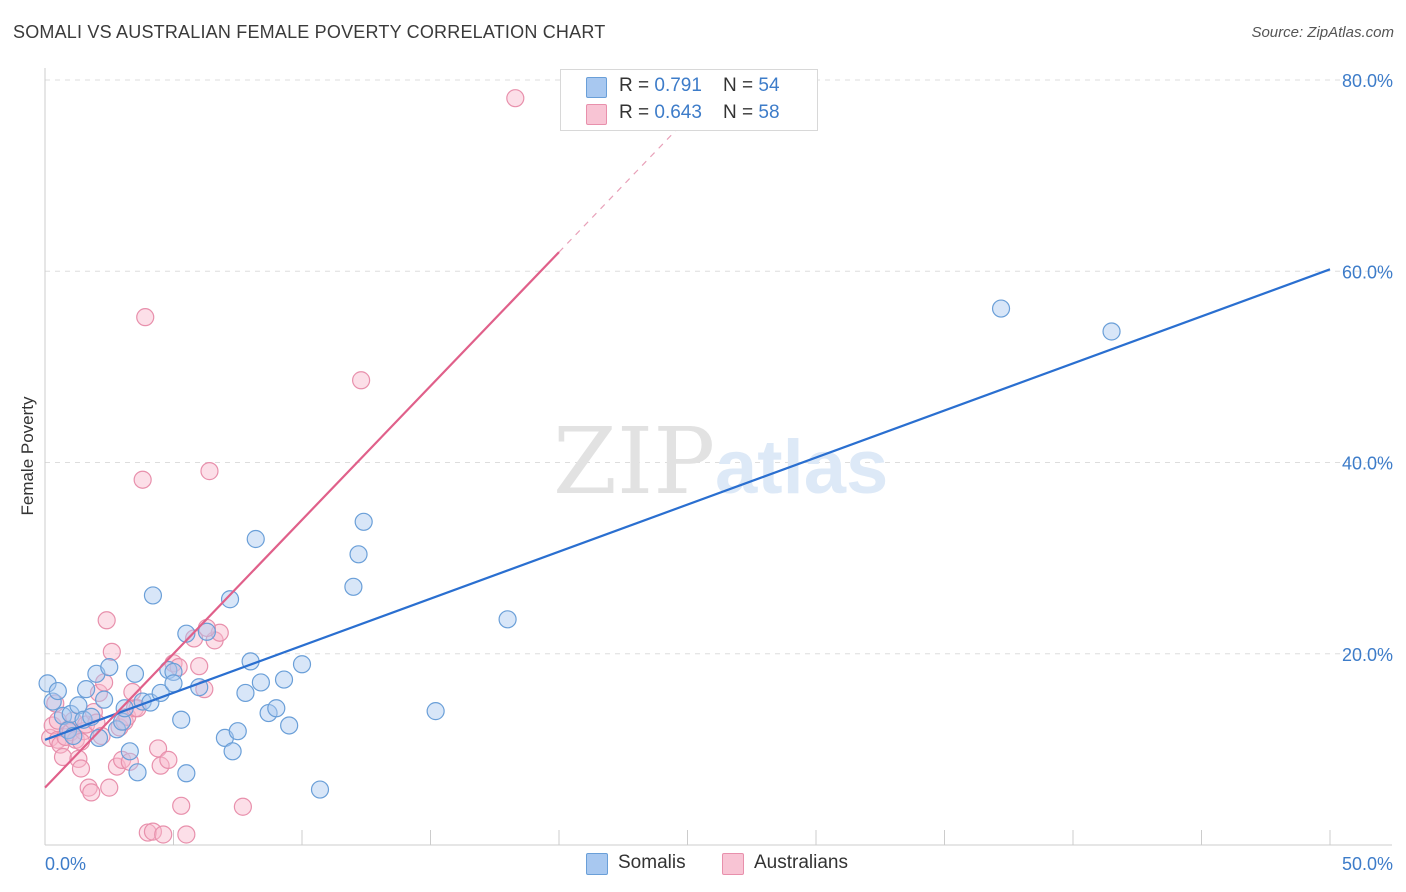 This screenshot has width=1406, height=892. I want to click on x-tick-label-min: 0.0%, so click(65, 864).